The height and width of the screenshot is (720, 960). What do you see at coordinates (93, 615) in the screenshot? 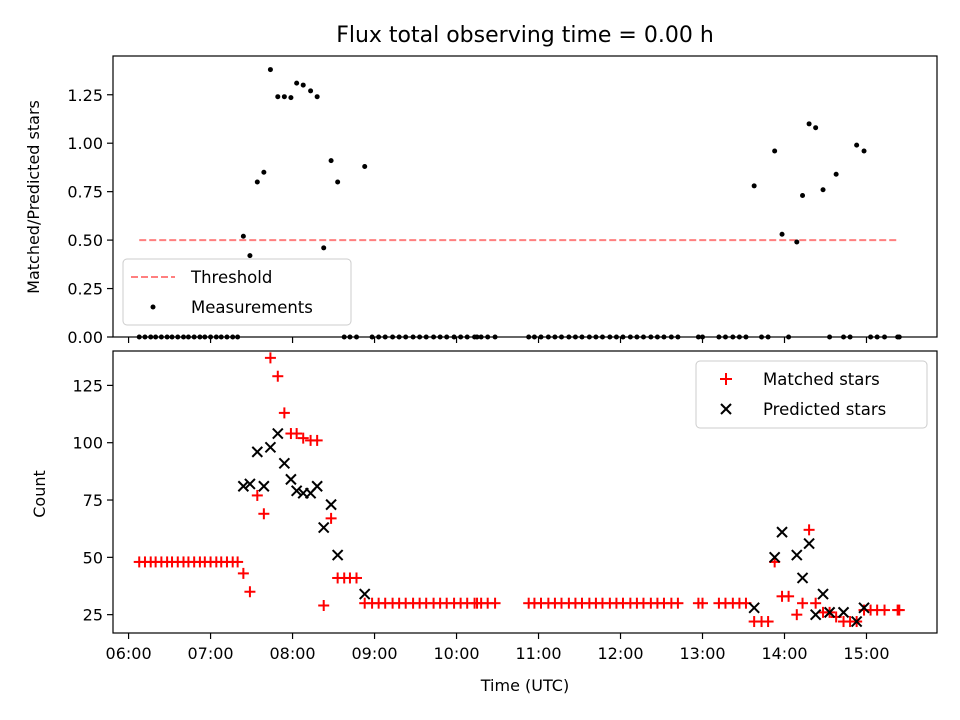
I see `bottom-y-tick-label: 25` at bounding box center [93, 615].